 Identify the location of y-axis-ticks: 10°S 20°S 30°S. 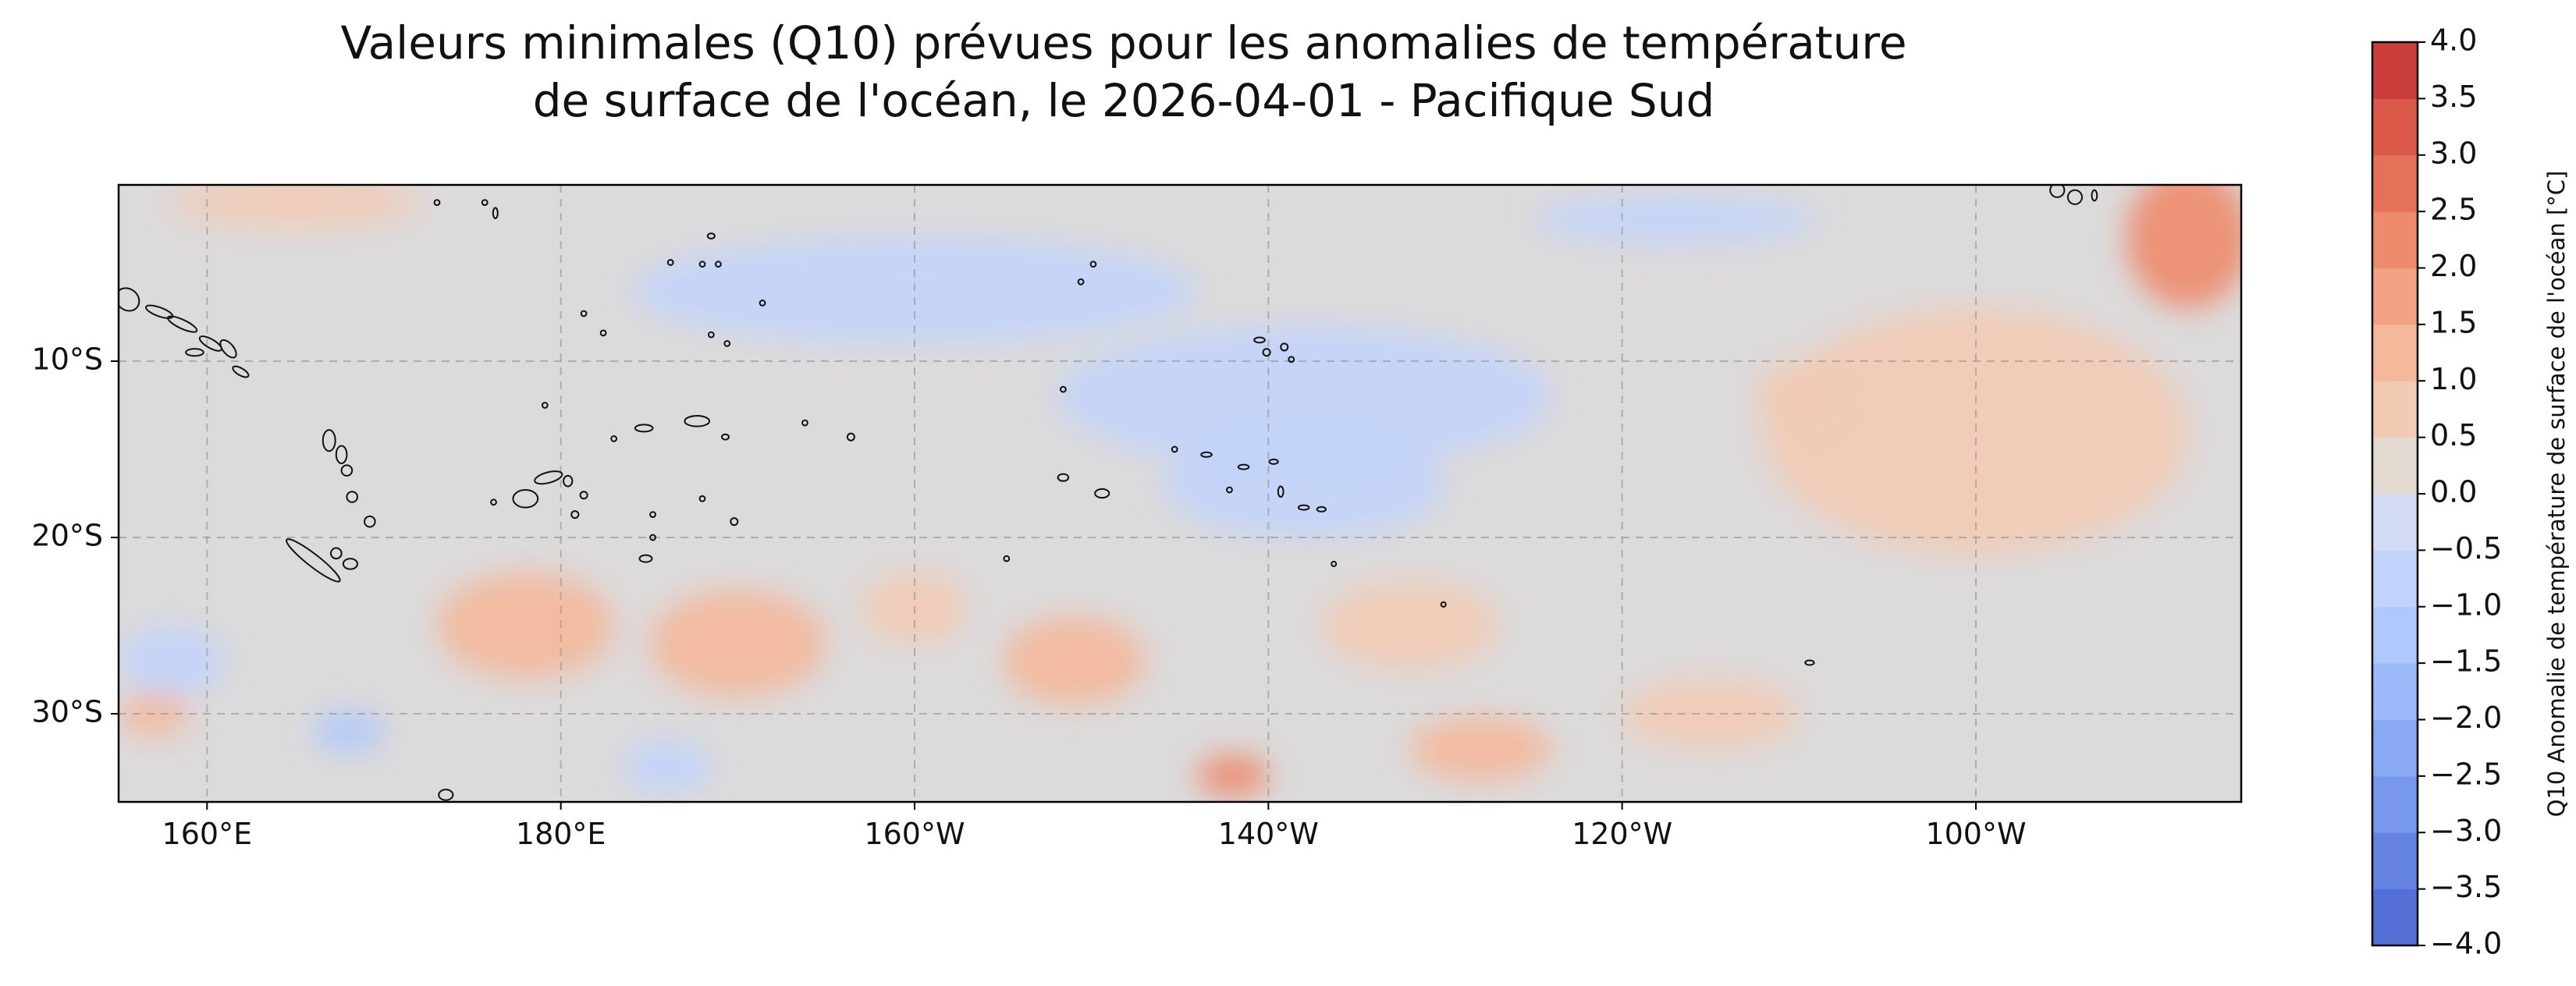
(75, 535).